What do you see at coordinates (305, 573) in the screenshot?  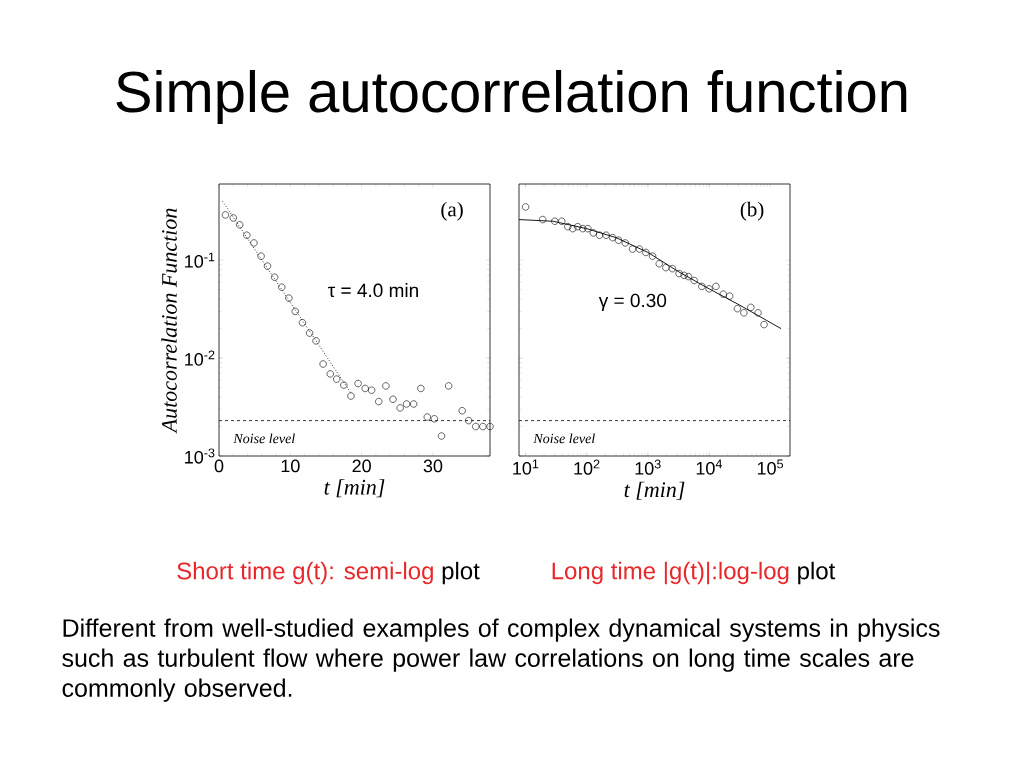 I see `text: Short time g(t): semi-log` at bounding box center [305, 573].